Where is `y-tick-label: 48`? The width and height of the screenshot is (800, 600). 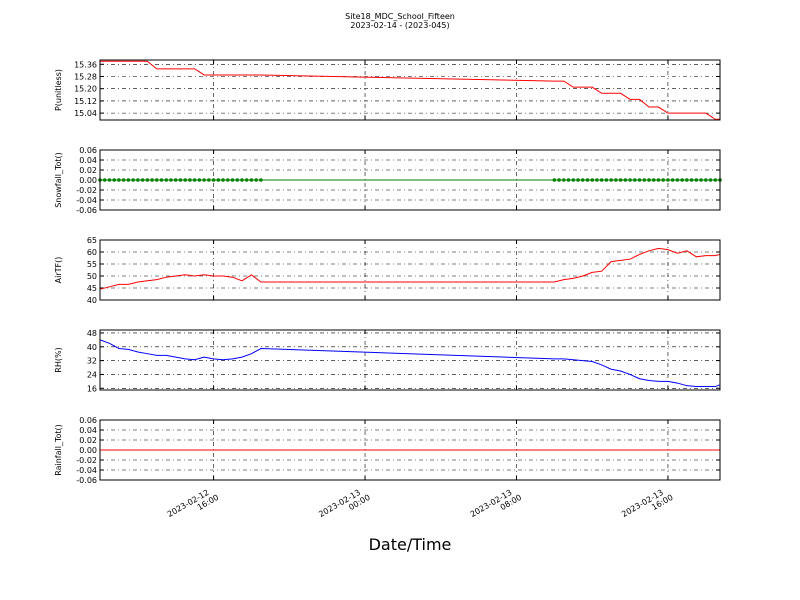 y-tick-label: 48 is located at coordinates (92, 333).